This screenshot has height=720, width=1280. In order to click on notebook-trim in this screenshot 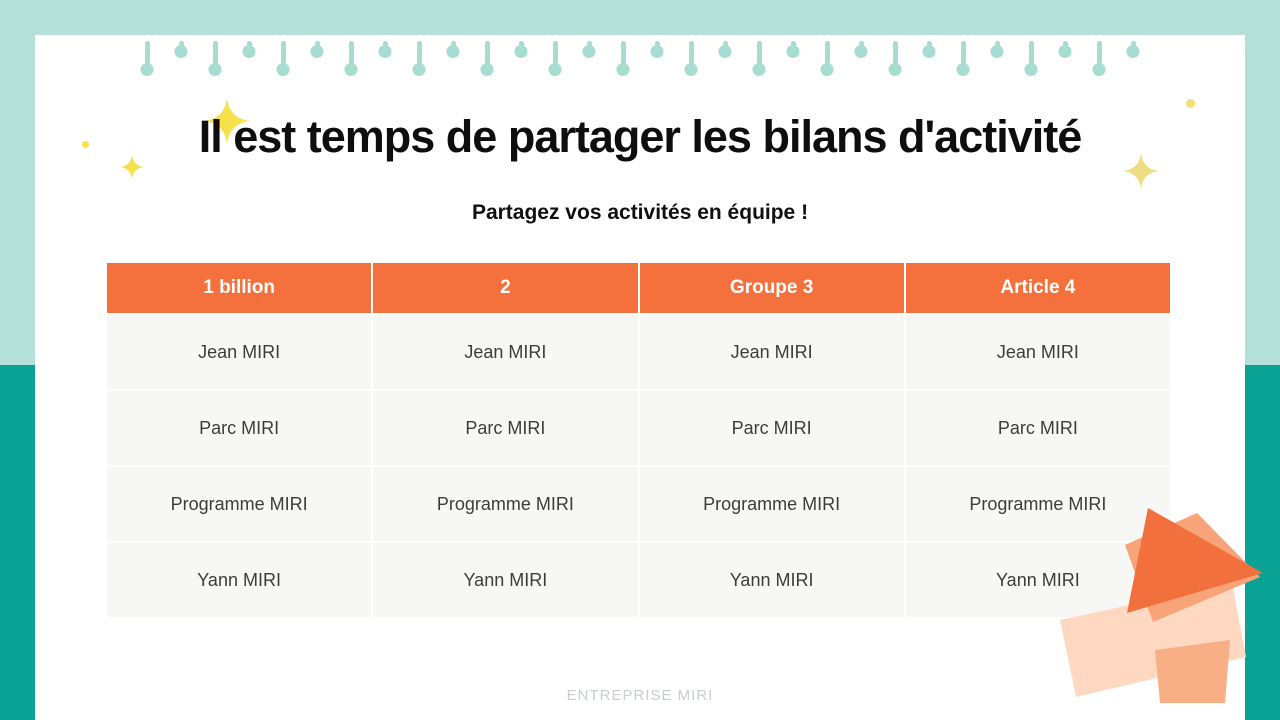, I will do `click(640, 53)`.